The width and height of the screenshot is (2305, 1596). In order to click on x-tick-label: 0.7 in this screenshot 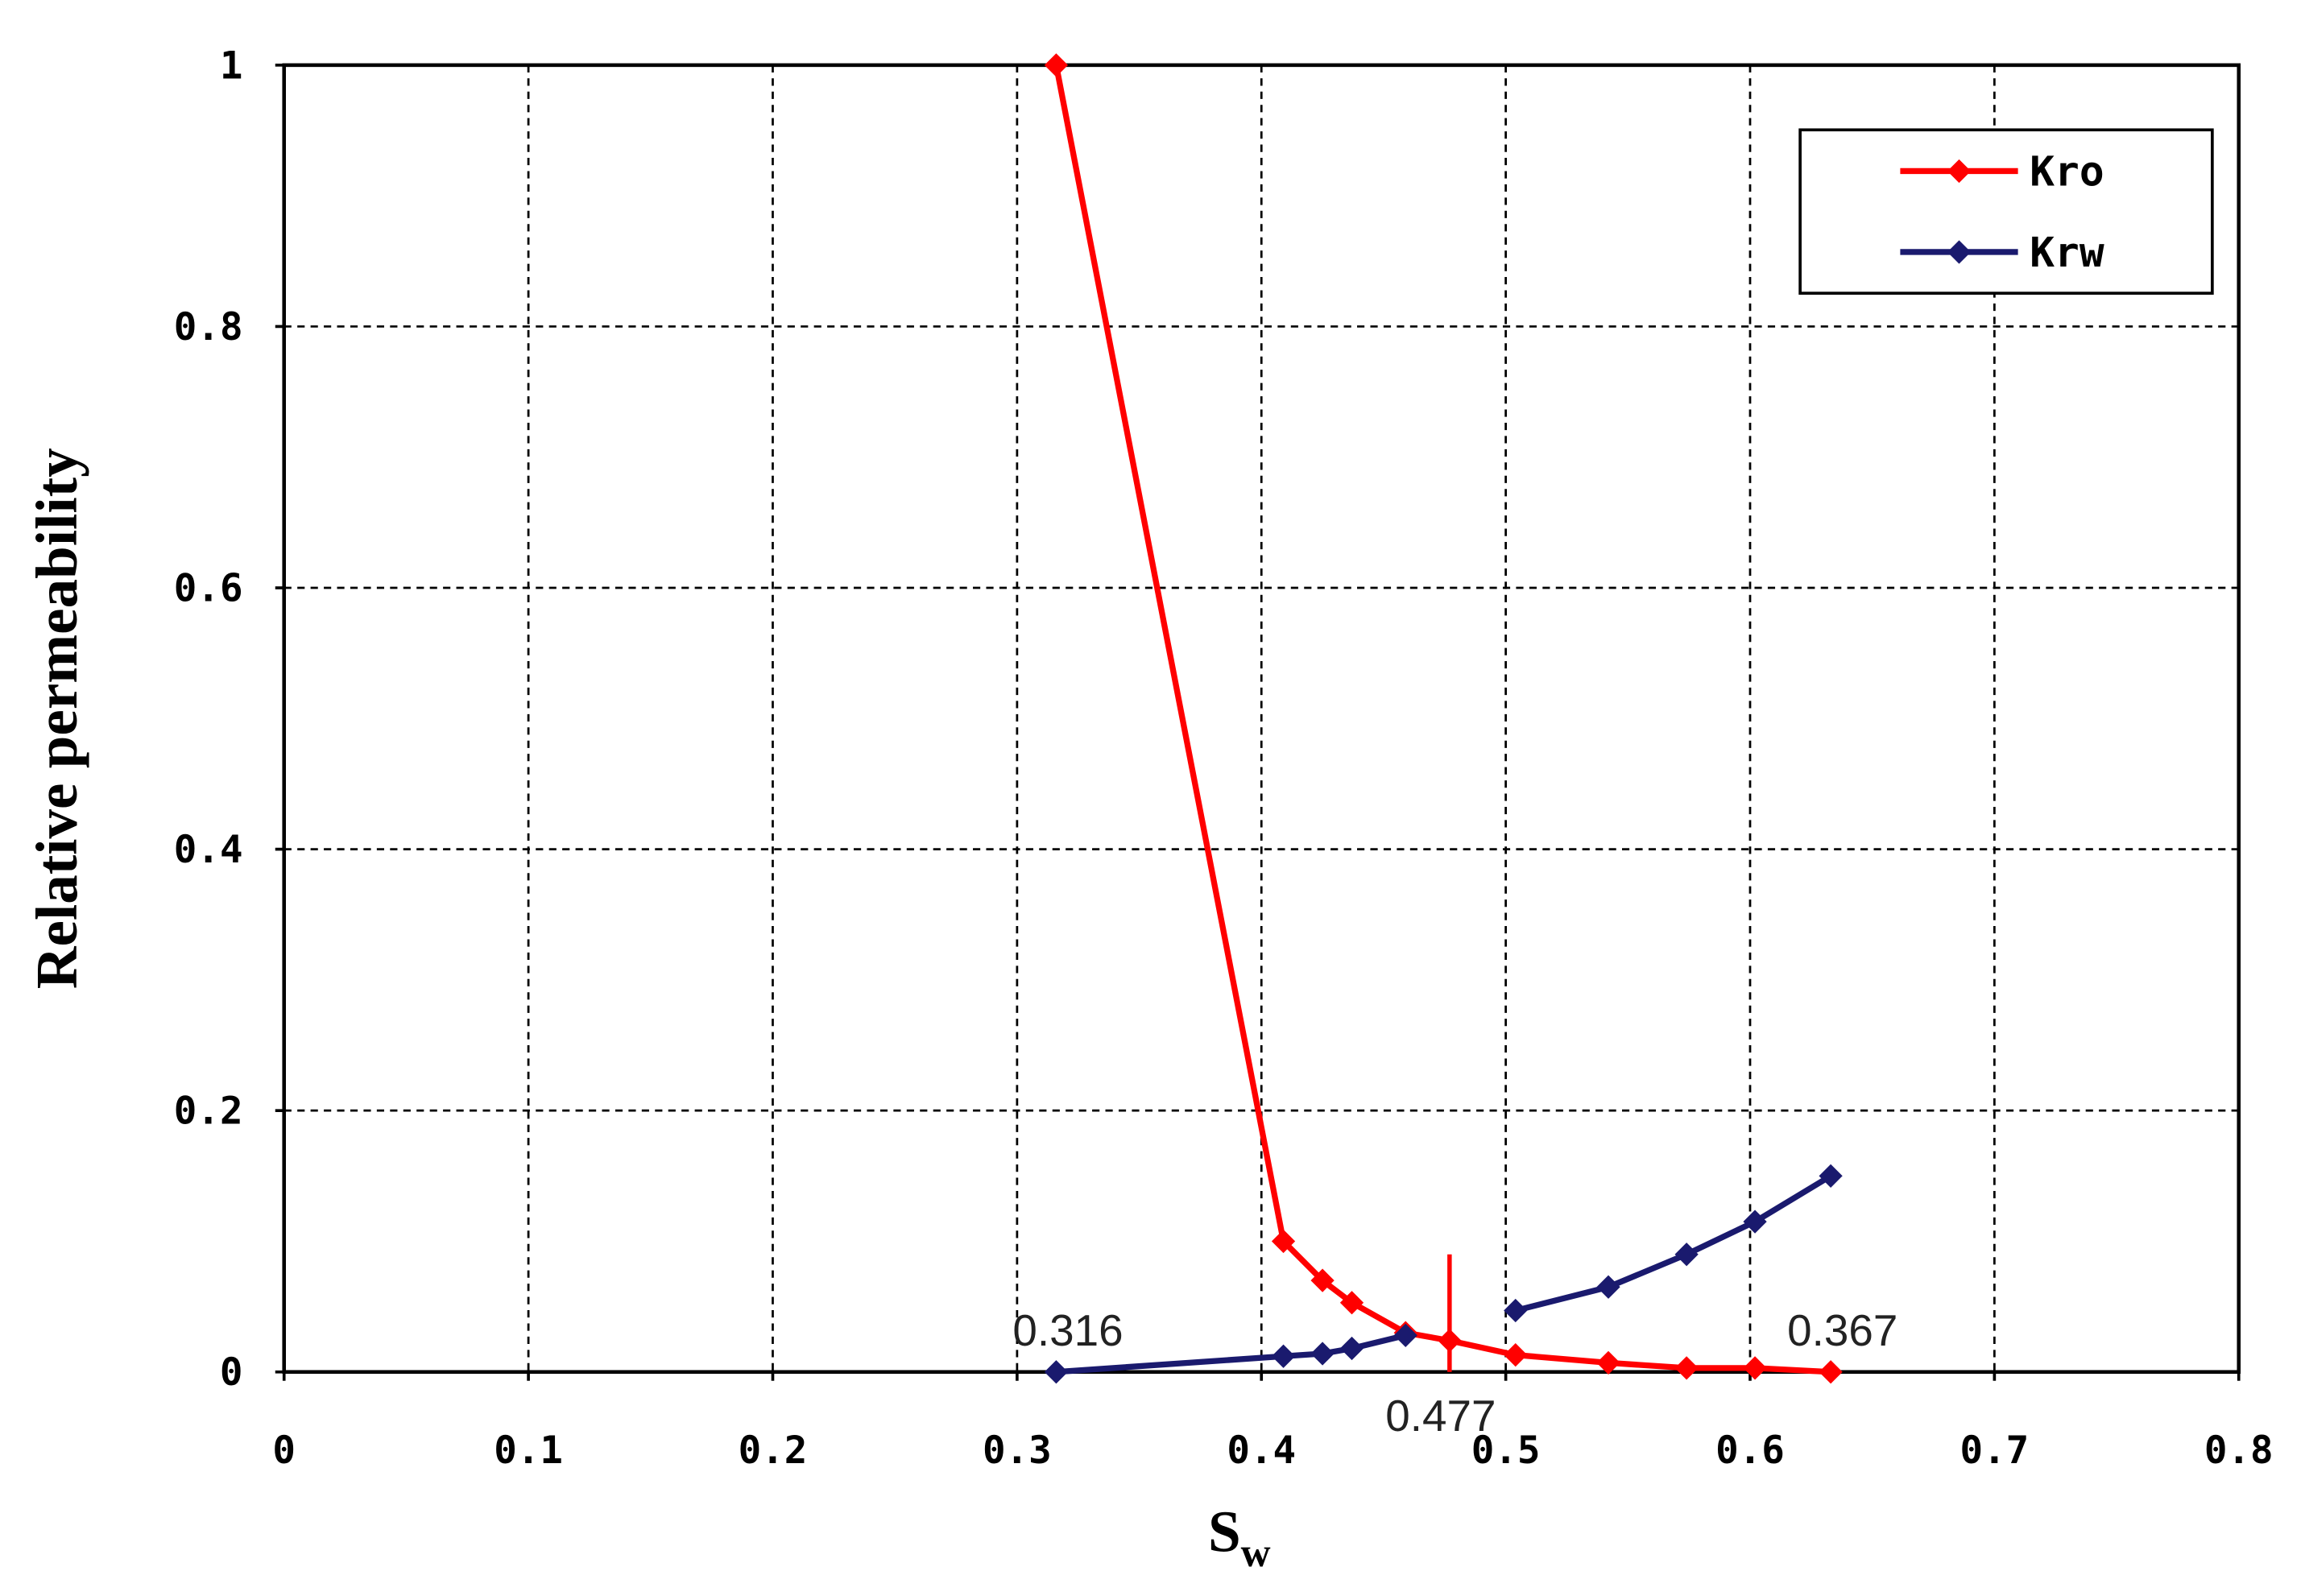, I will do `click(1994, 1451)`.